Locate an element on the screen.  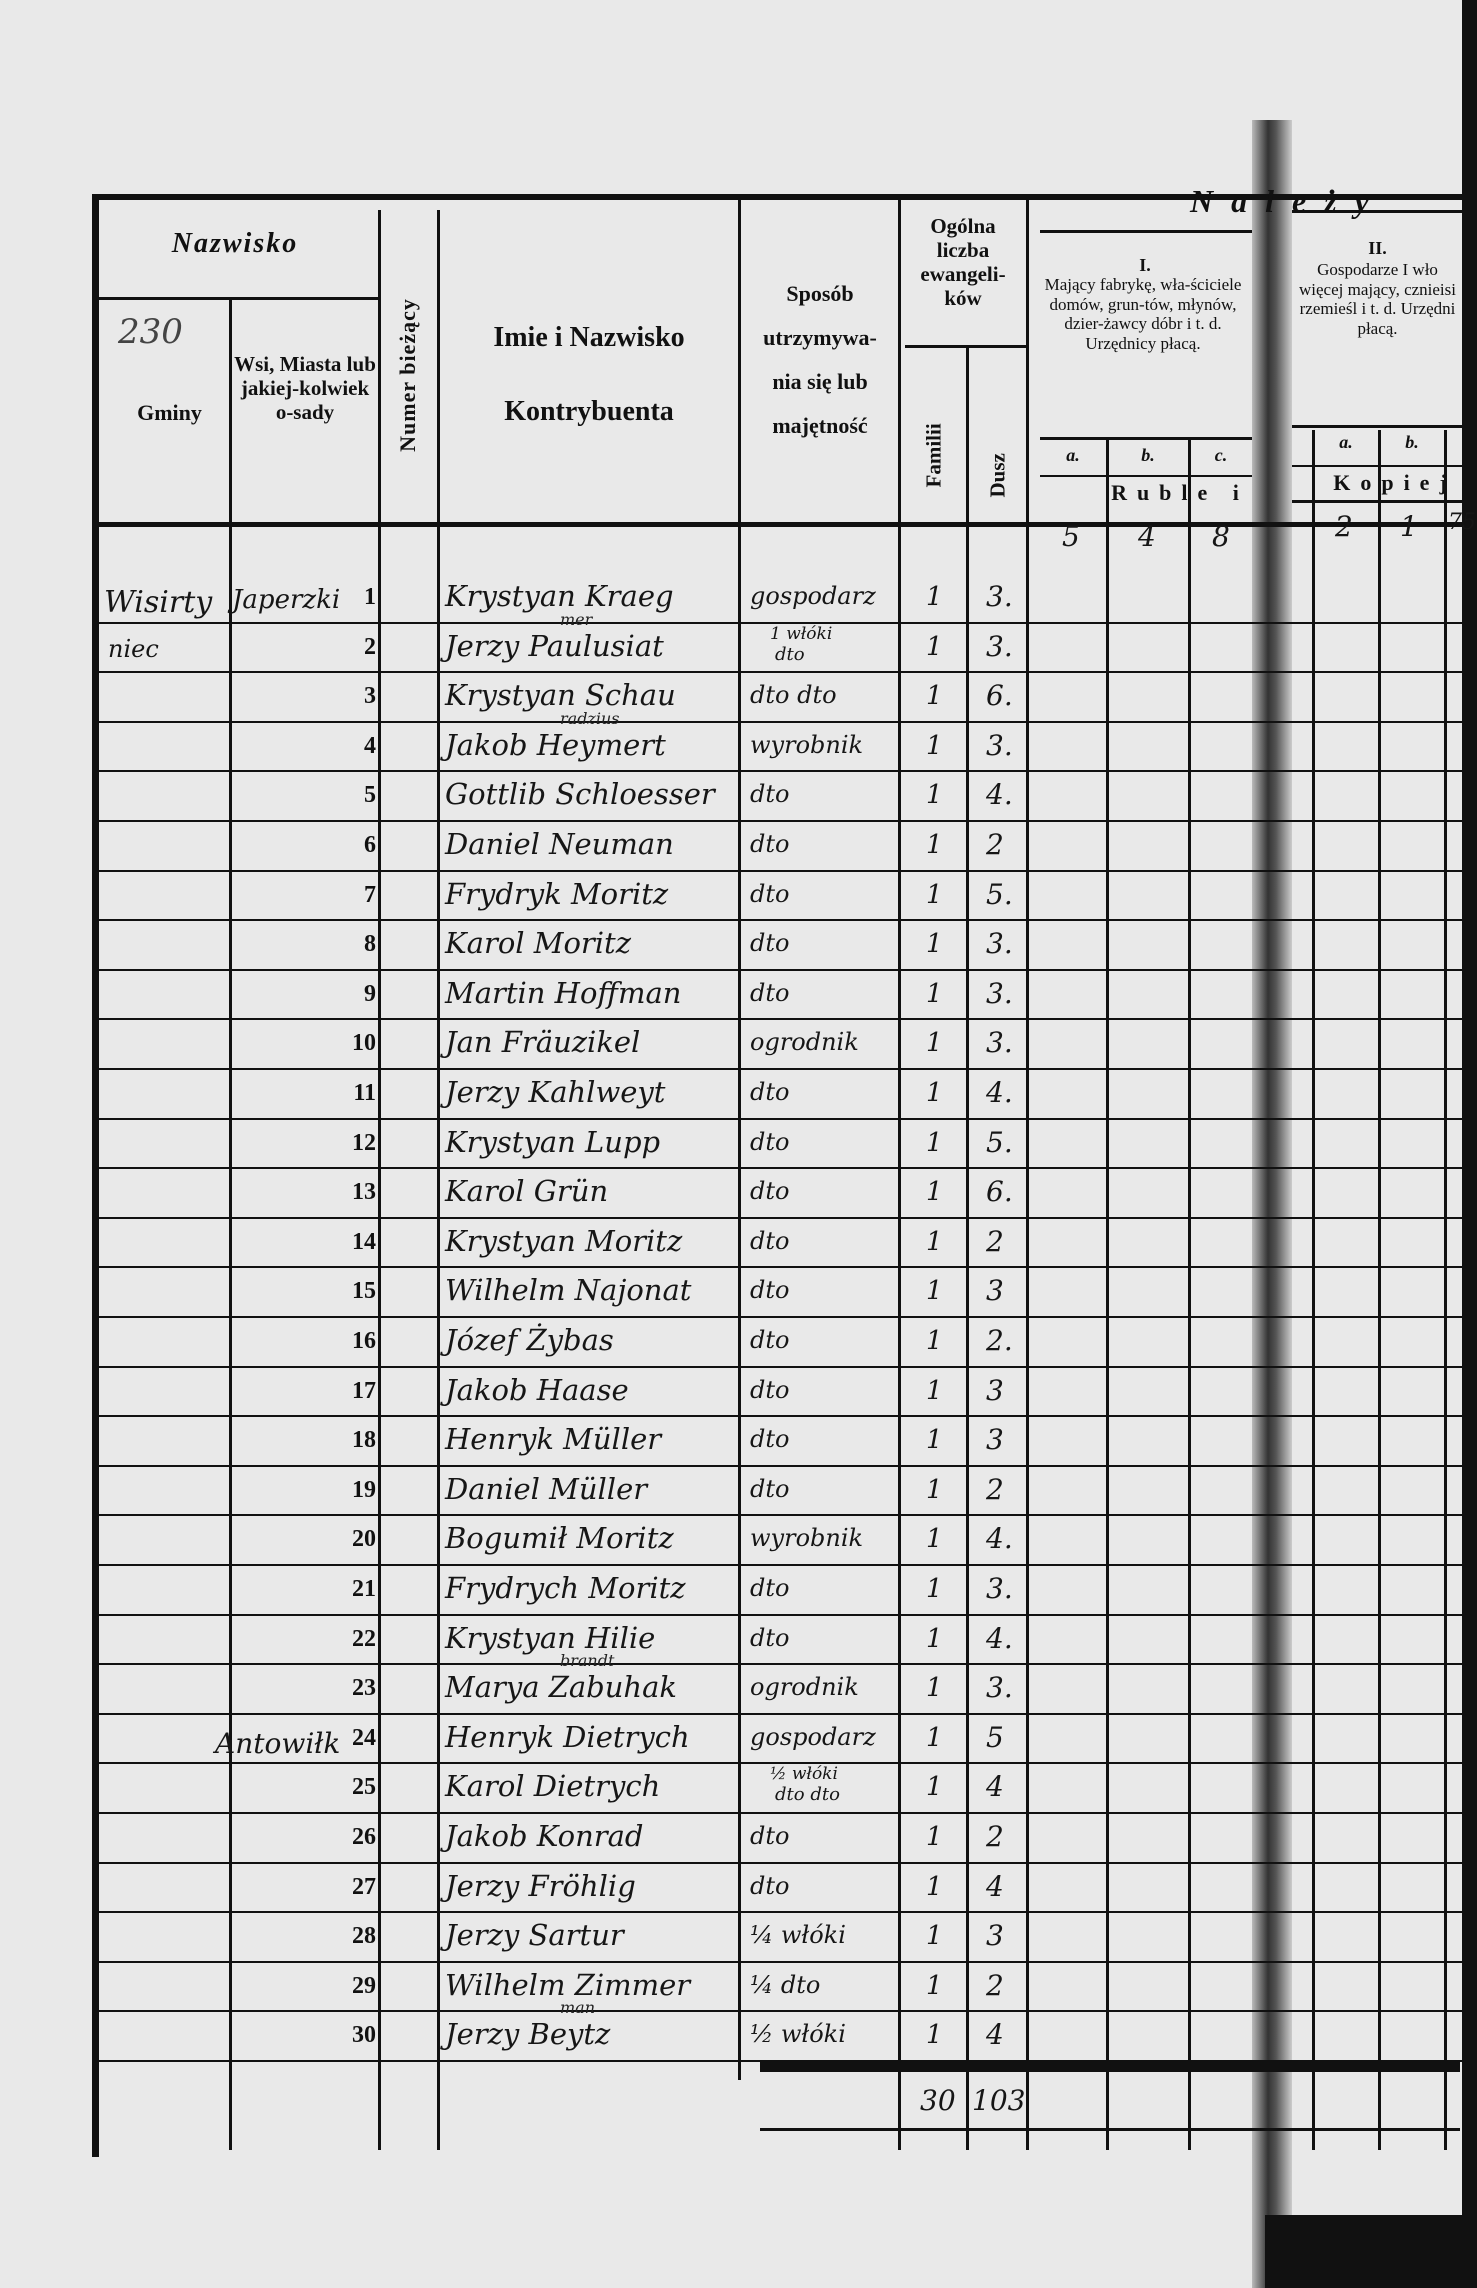
occupation: dto dto is located at coordinates (793, 695).